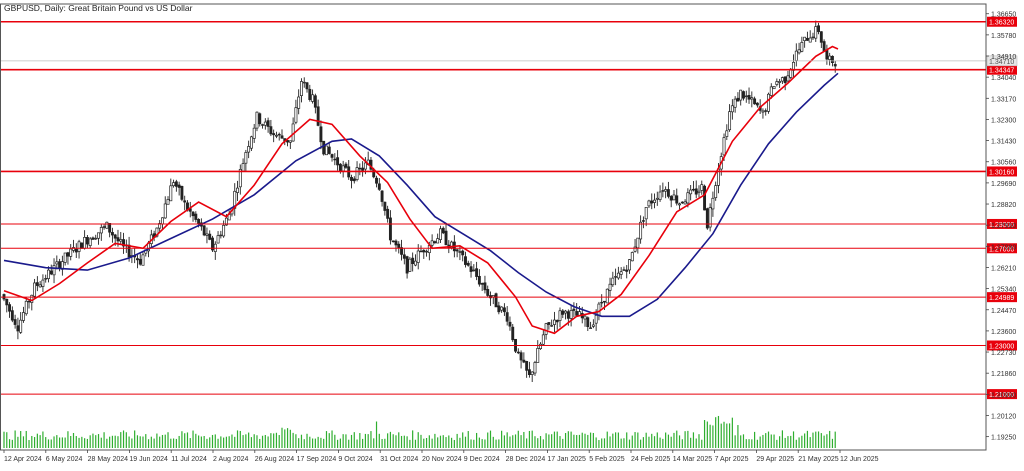  What do you see at coordinates (148, 456) in the screenshot?
I see `x-tick: 19 Jun 2024` at bounding box center [148, 456].